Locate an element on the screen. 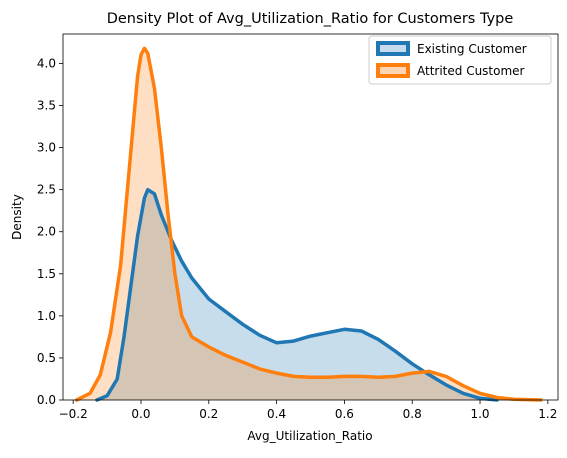 The image size is (567, 458). y-tick-label: 0.5 is located at coordinates (46, 358).